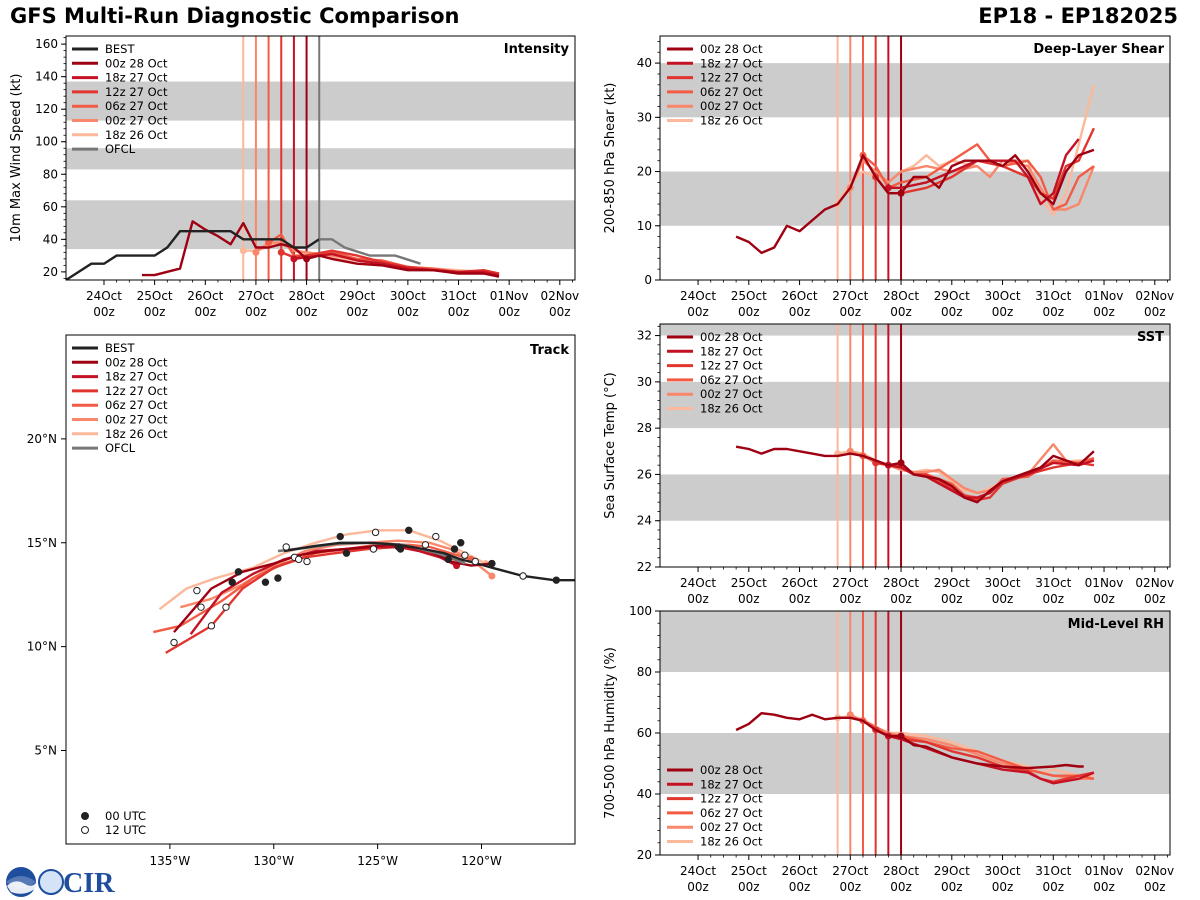 Image resolution: width=1200 pixels, height=900 pixels. What do you see at coordinates (50, 239) in the screenshot?
I see `intensity-y-tick-label: 40` at bounding box center [50, 239].